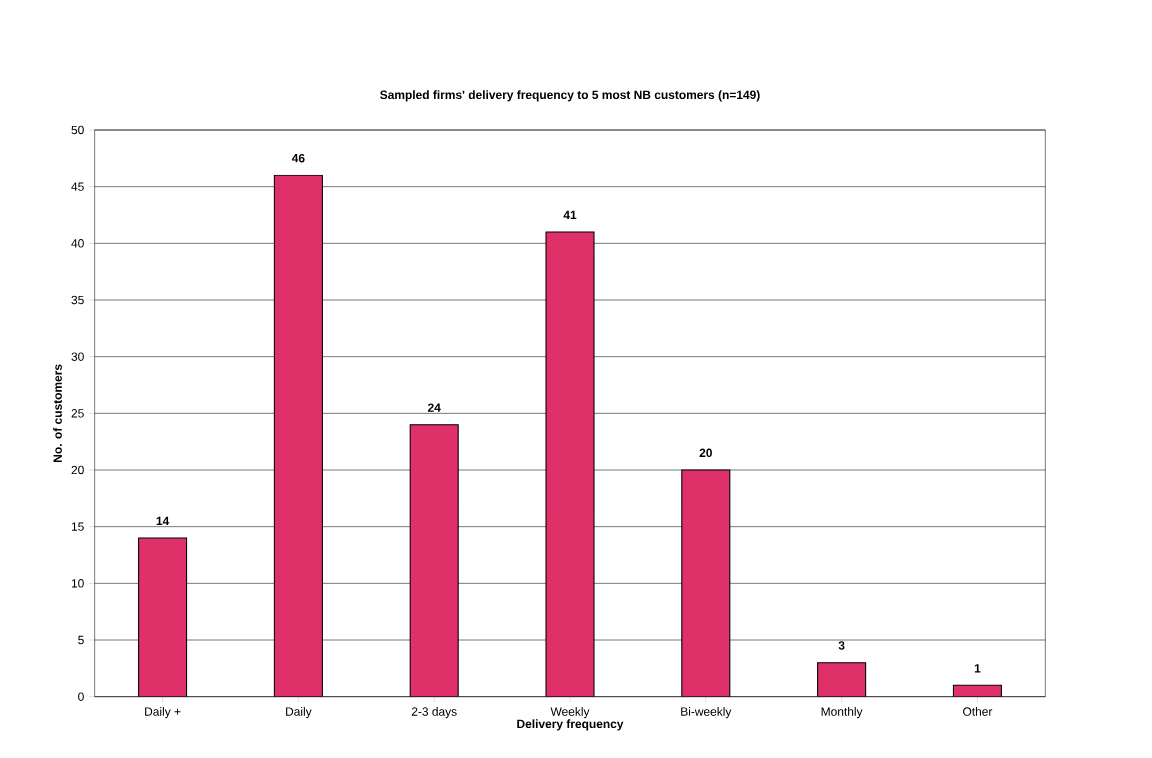 The height and width of the screenshot is (758, 1152). What do you see at coordinates (81, 640) in the screenshot?
I see `y-tick-label: 5` at bounding box center [81, 640].